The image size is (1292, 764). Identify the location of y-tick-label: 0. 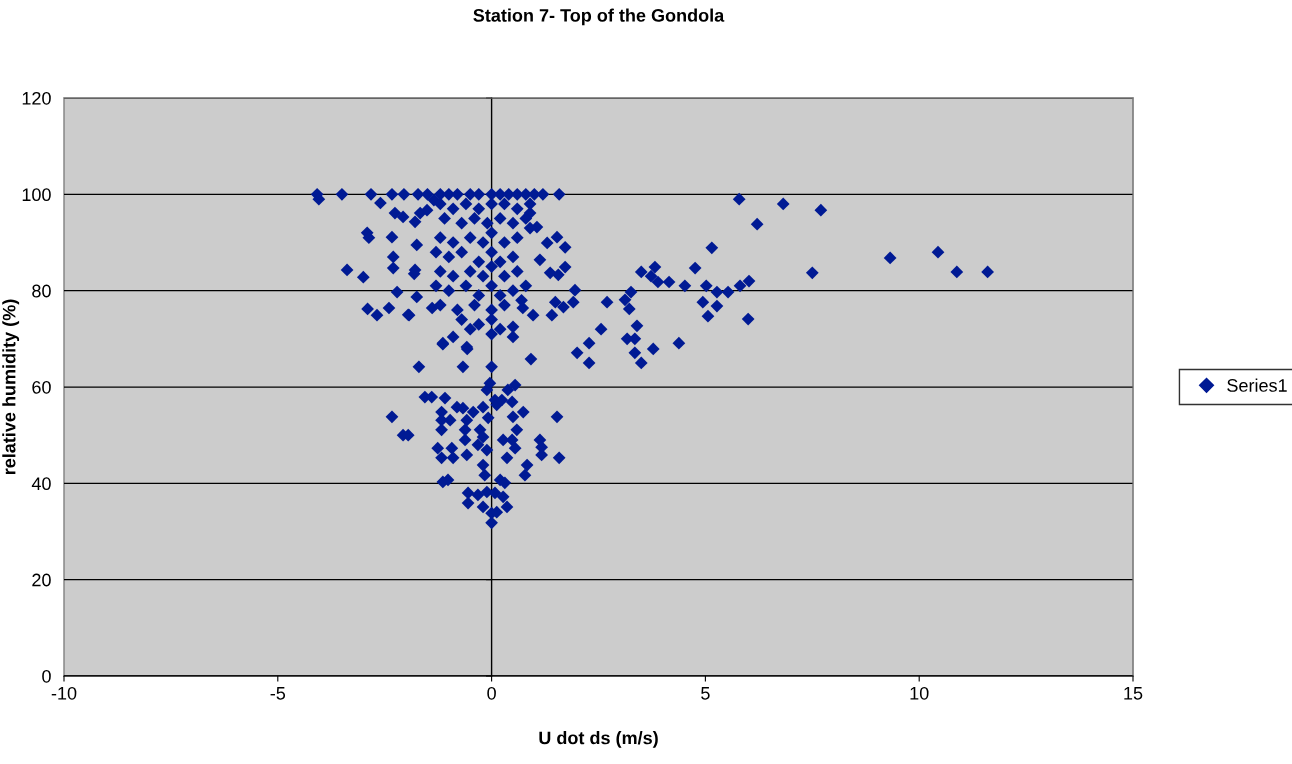
(46, 676).